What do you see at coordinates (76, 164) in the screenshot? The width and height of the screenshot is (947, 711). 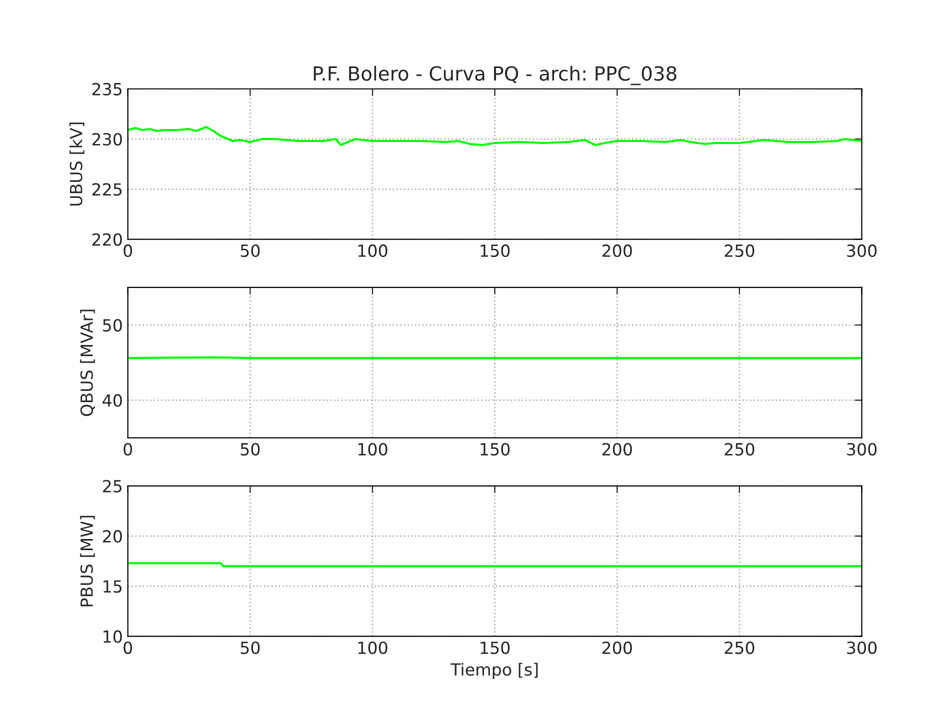 I see `y-axis-title: UBUS [kV]` at bounding box center [76, 164].